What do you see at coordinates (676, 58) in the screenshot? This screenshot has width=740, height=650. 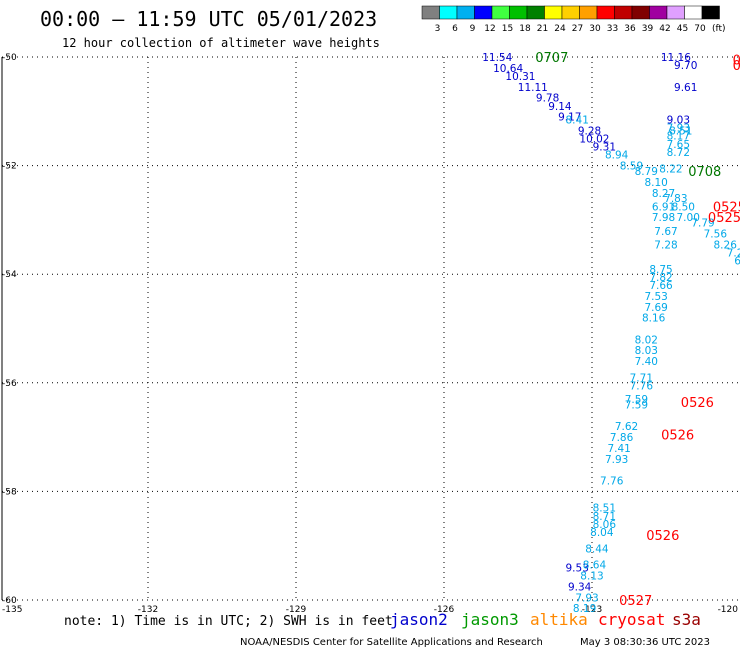 I see `swh-value-label: 11.16` at bounding box center [676, 58].